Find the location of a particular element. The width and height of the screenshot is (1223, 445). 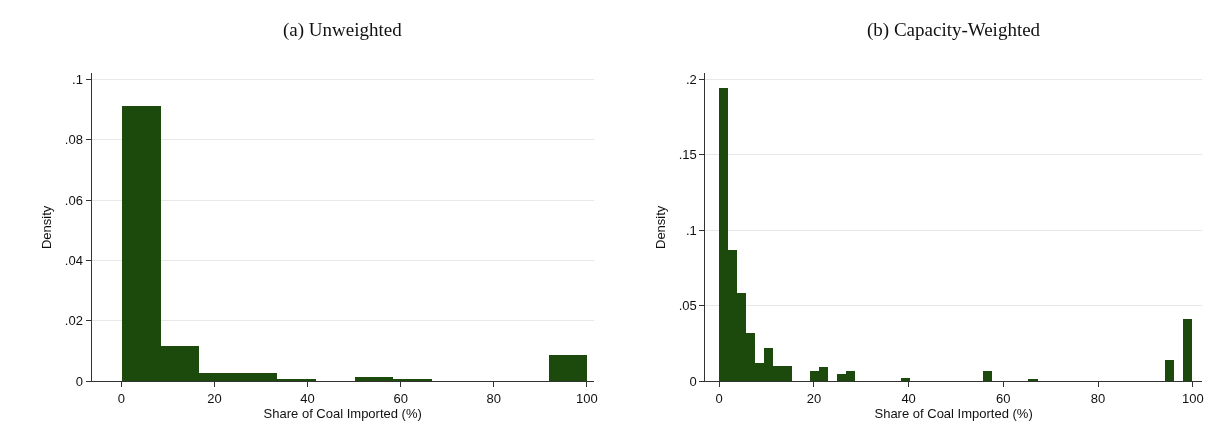

chart-title: (b) Capacity-Weighted is located at coordinates (954, 30).